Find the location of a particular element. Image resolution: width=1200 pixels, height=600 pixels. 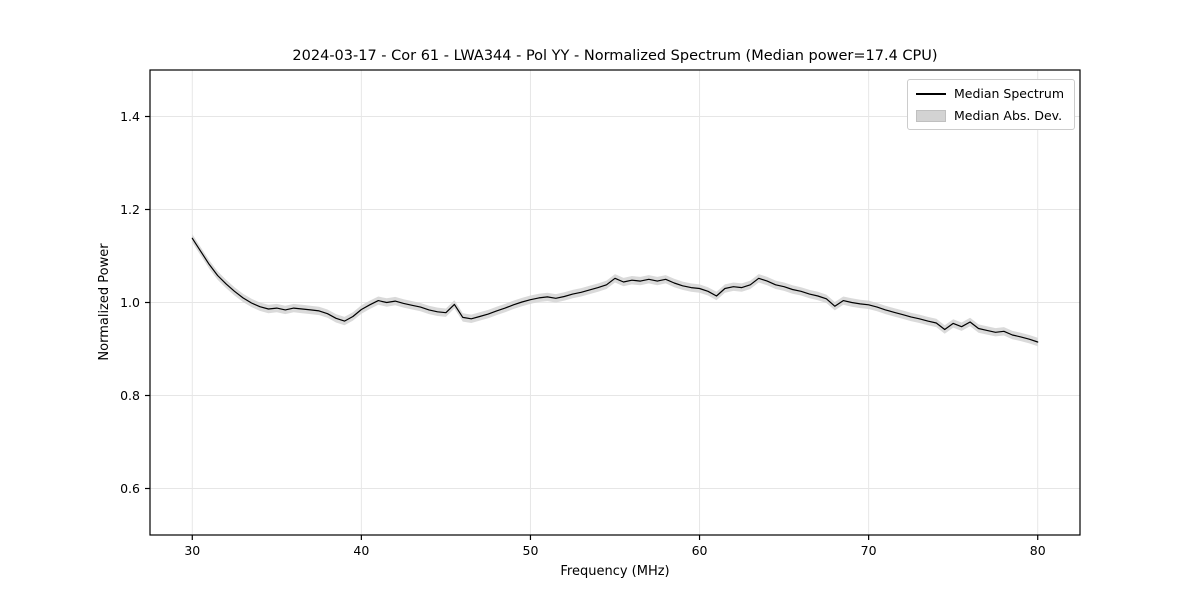

mad-band is located at coordinates (615, 290).